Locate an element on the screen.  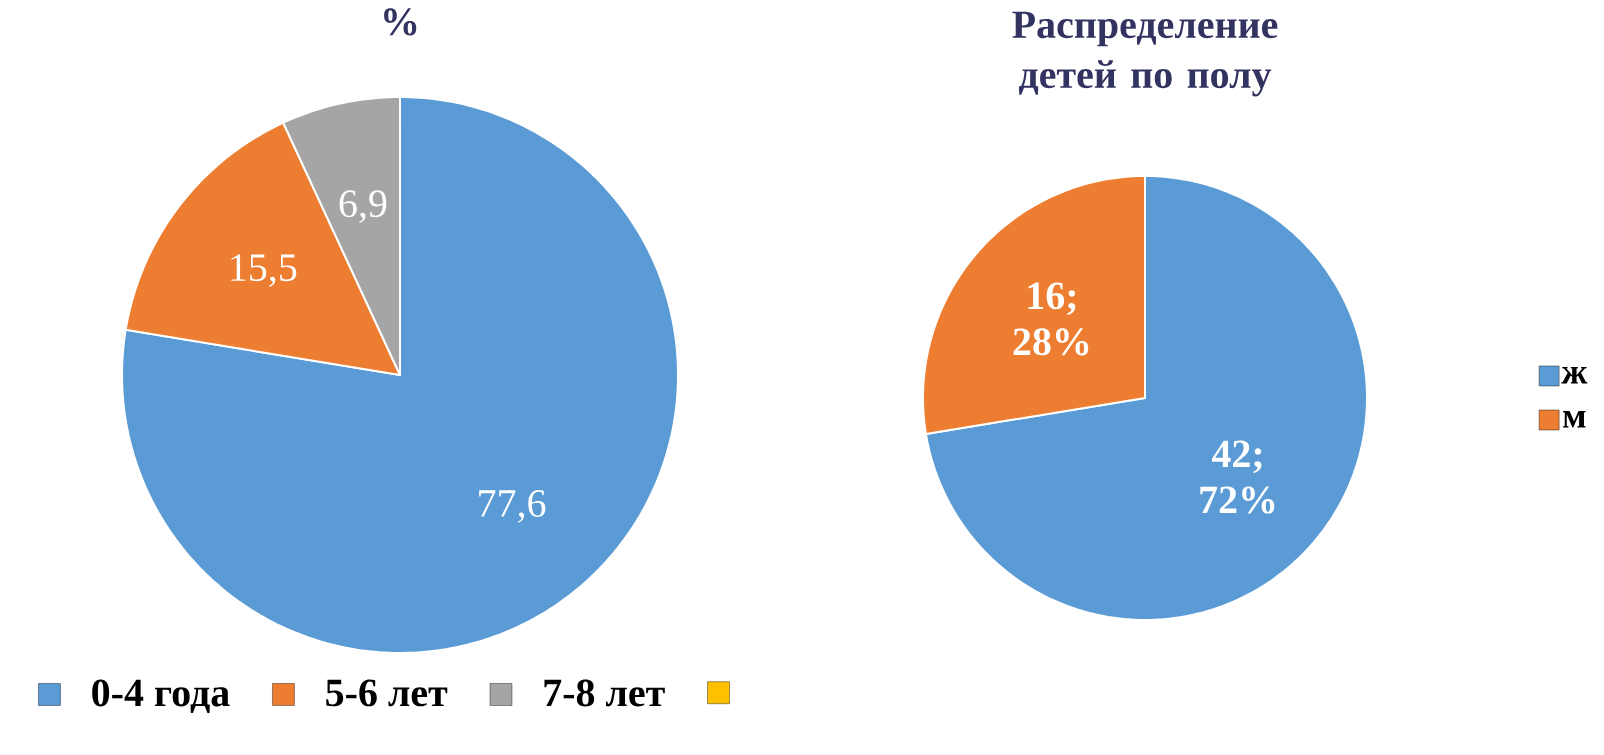
legend-label: 0-4 года is located at coordinates (161, 696).